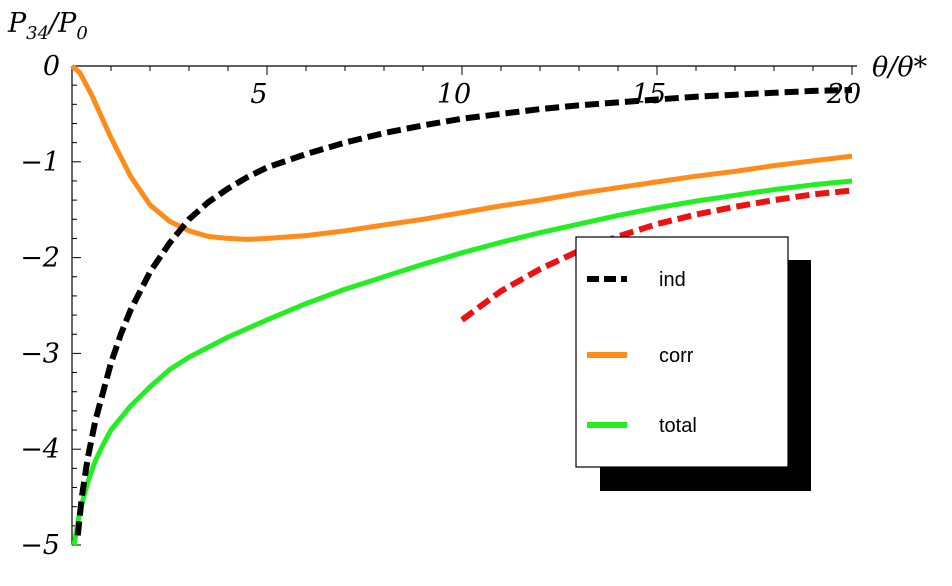 This screenshot has width=952, height=586. Describe the element at coordinates (40, 258) in the screenshot. I see `y-tick-label: −2` at that location.